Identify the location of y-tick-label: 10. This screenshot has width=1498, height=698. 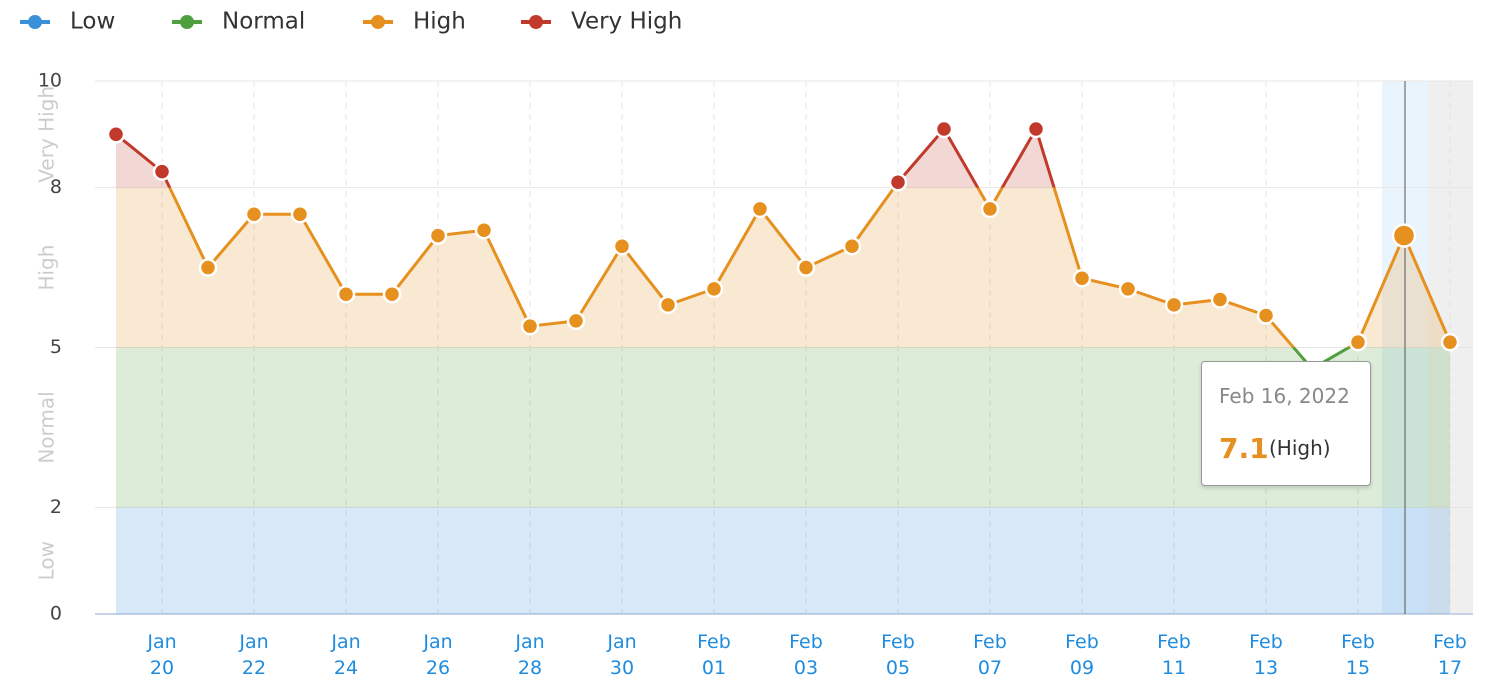
(50, 81).